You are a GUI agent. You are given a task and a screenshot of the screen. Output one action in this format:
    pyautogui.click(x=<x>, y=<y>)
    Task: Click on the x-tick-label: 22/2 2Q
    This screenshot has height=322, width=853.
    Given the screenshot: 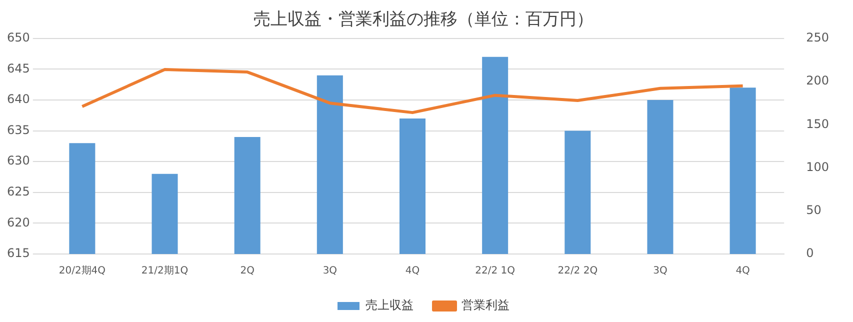 What is the action you would take?
    pyautogui.click(x=578, y=271)
    